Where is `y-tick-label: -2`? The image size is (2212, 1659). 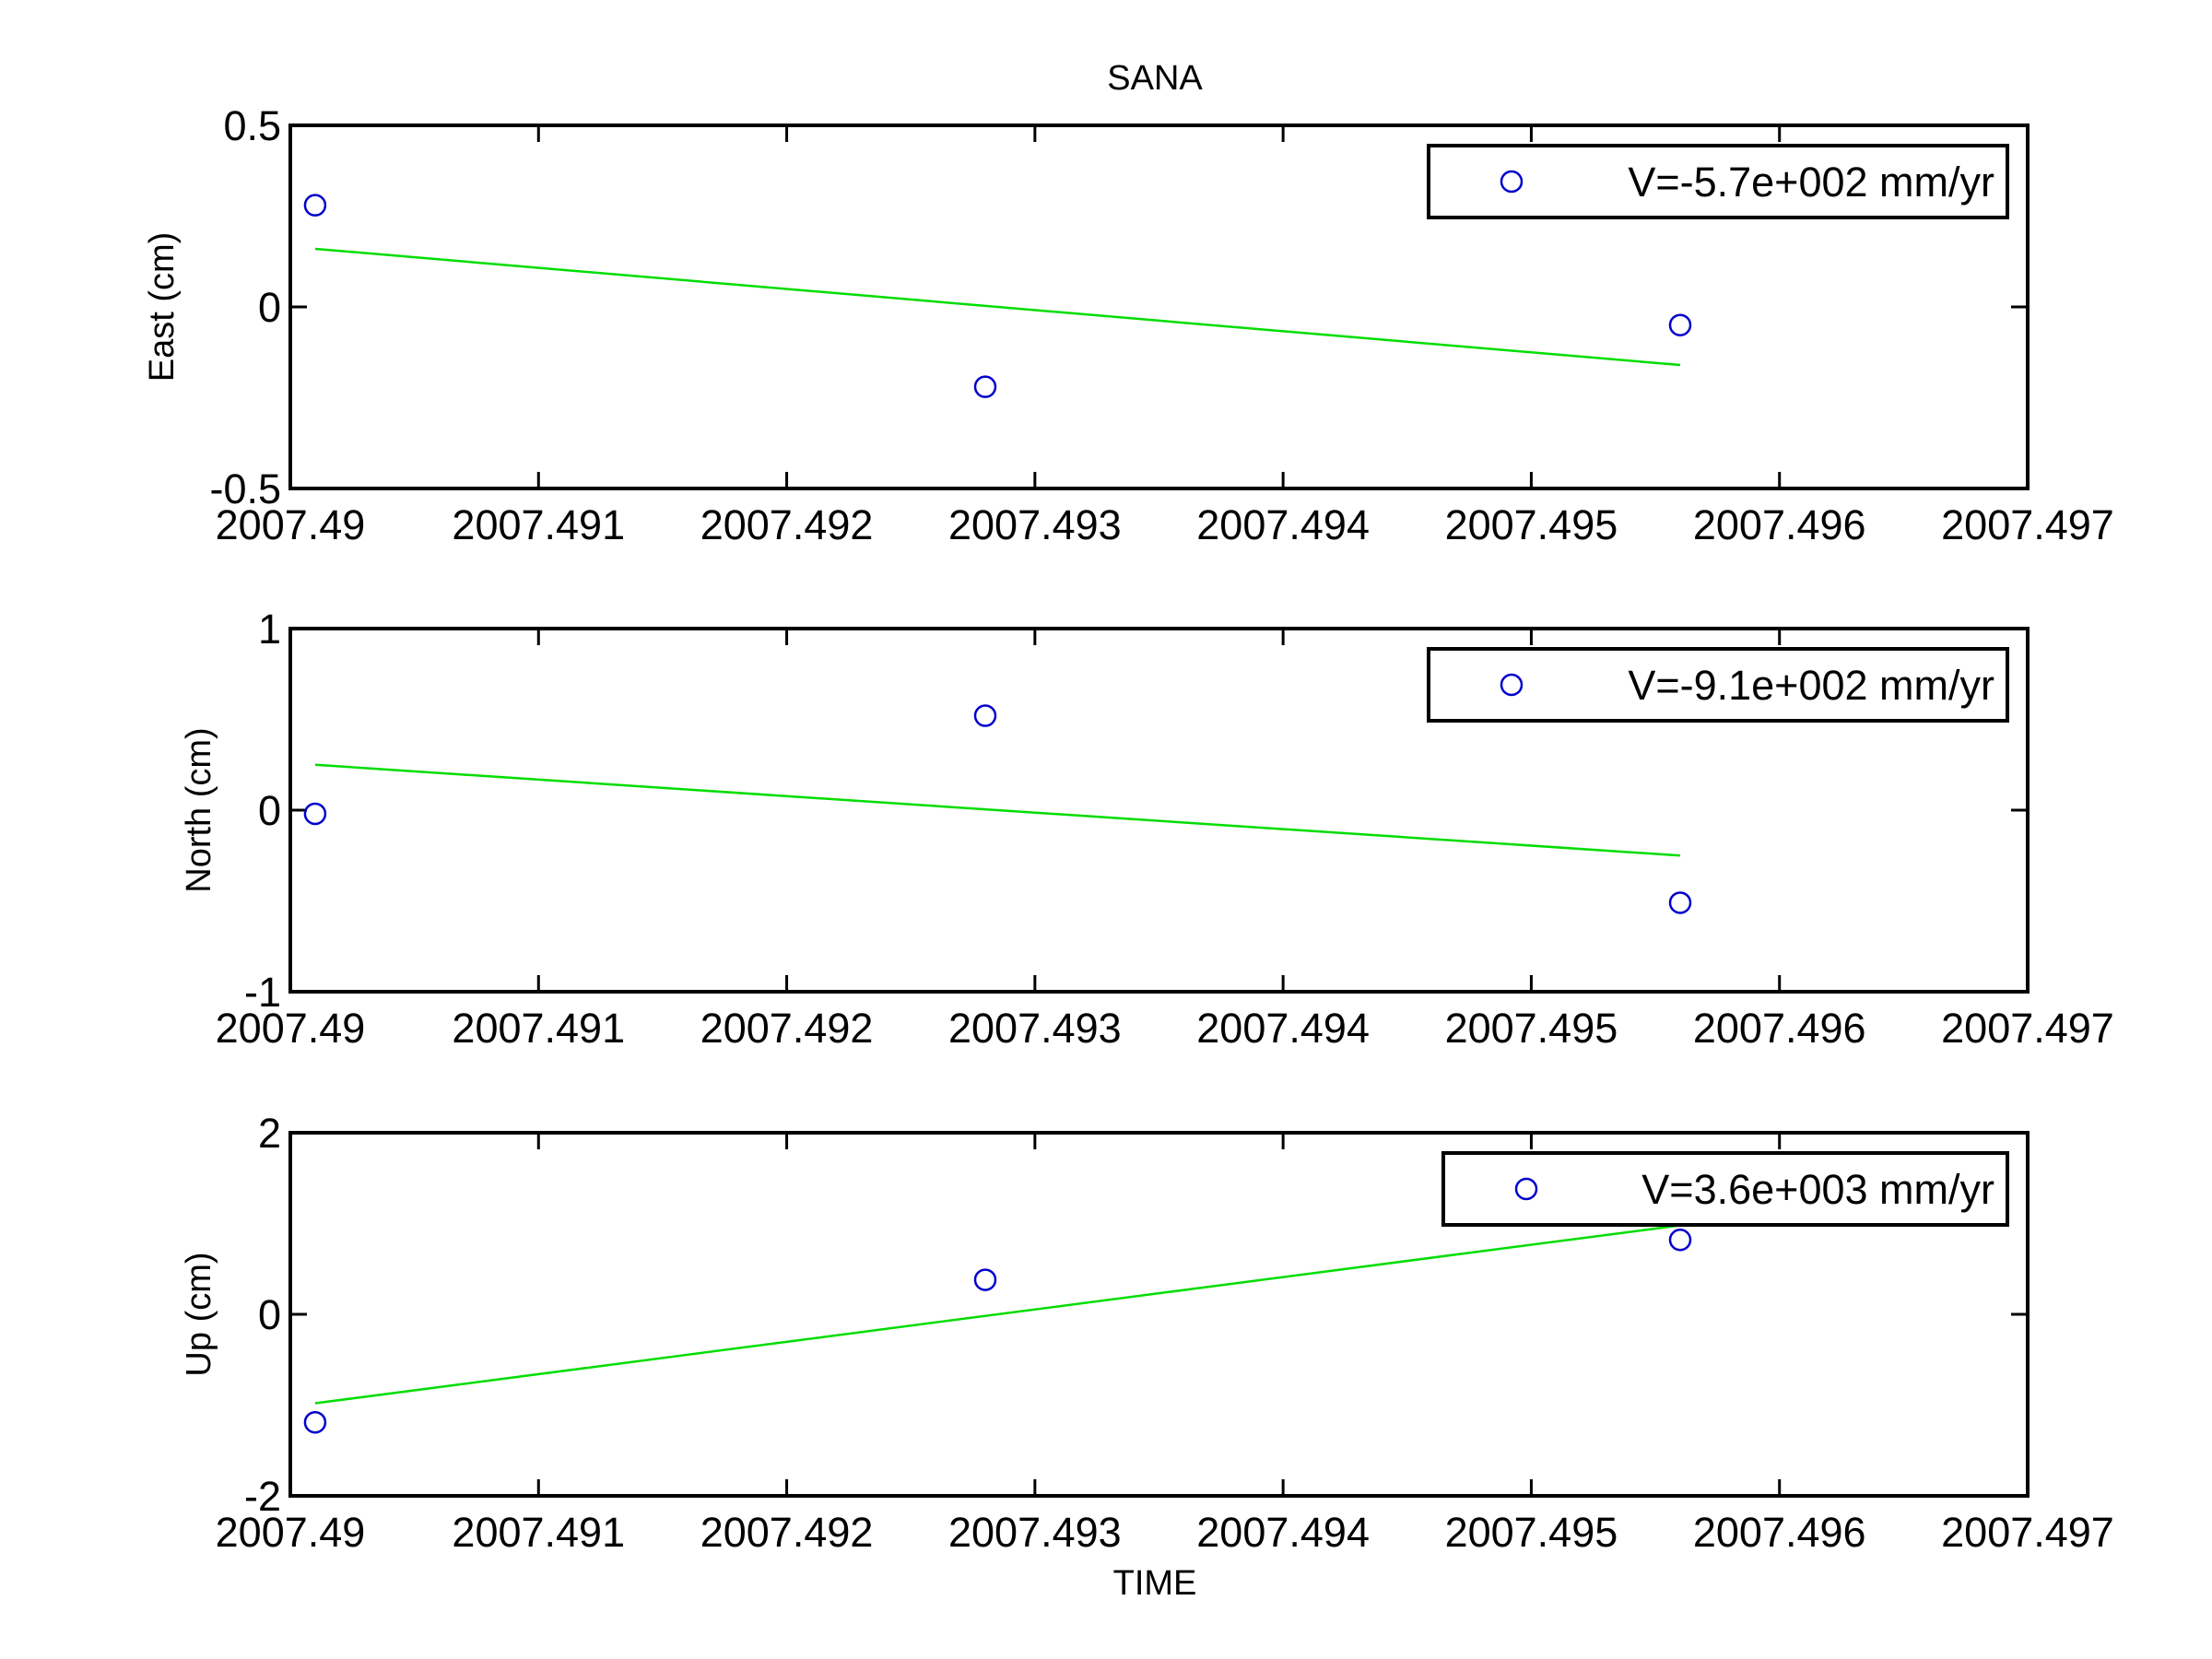 y-tick-label: -2 is located at coordinates (262, 1496).